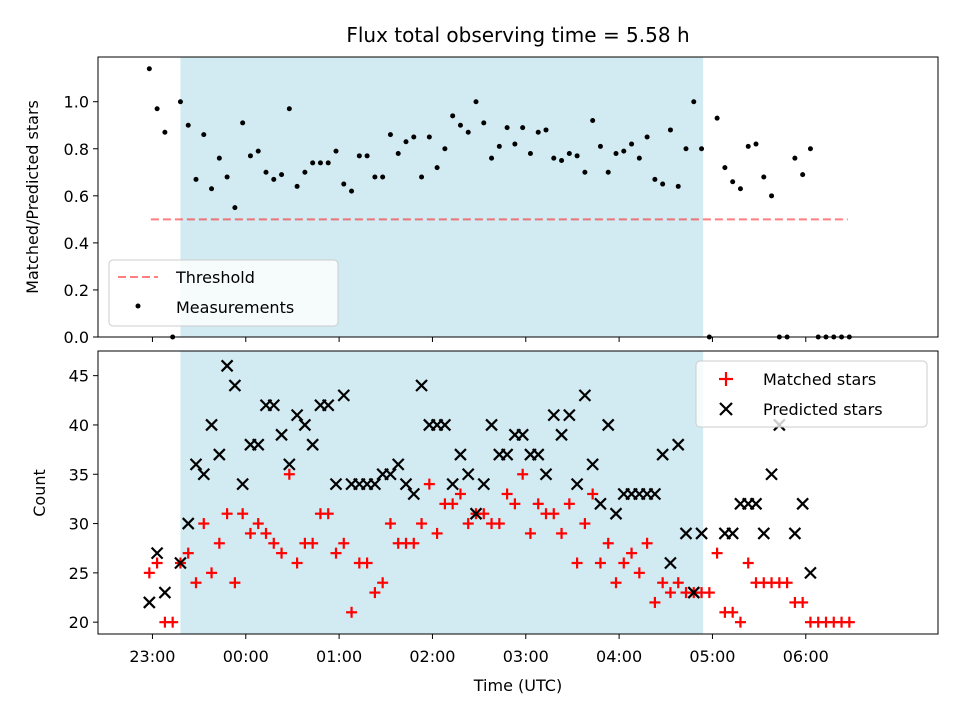 Image resolution: width=960 pixels, height=720 pixels. What do you see at coordinates (811, 394) in the screenshot?
I see `bottom-legend: Matched stars Predicted stars` at bounding box center [811, 394].